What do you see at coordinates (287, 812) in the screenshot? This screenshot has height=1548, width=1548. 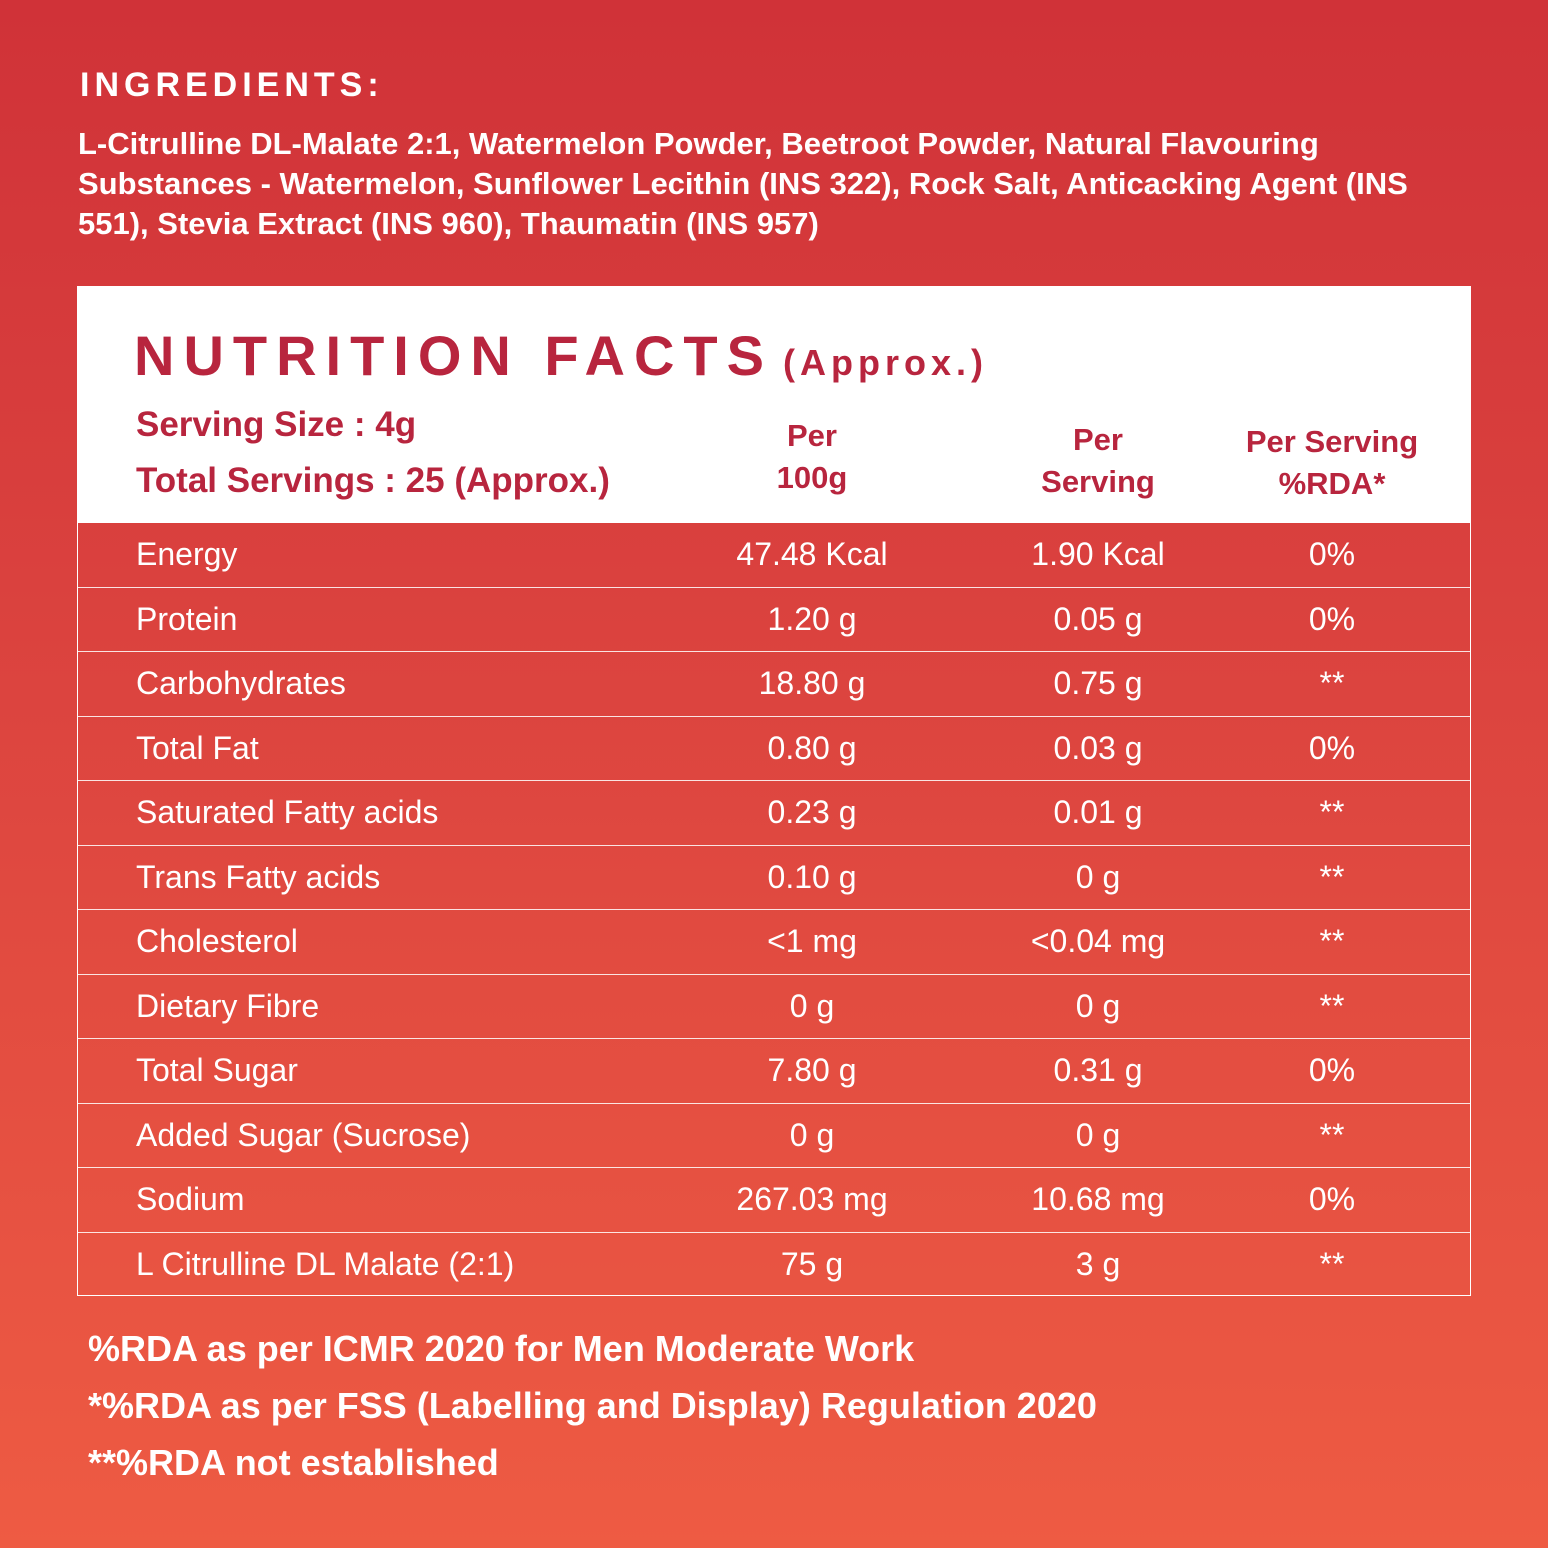 I see `nutrient-name: Saturated Fatty acids` at bounding box center [287, 812].